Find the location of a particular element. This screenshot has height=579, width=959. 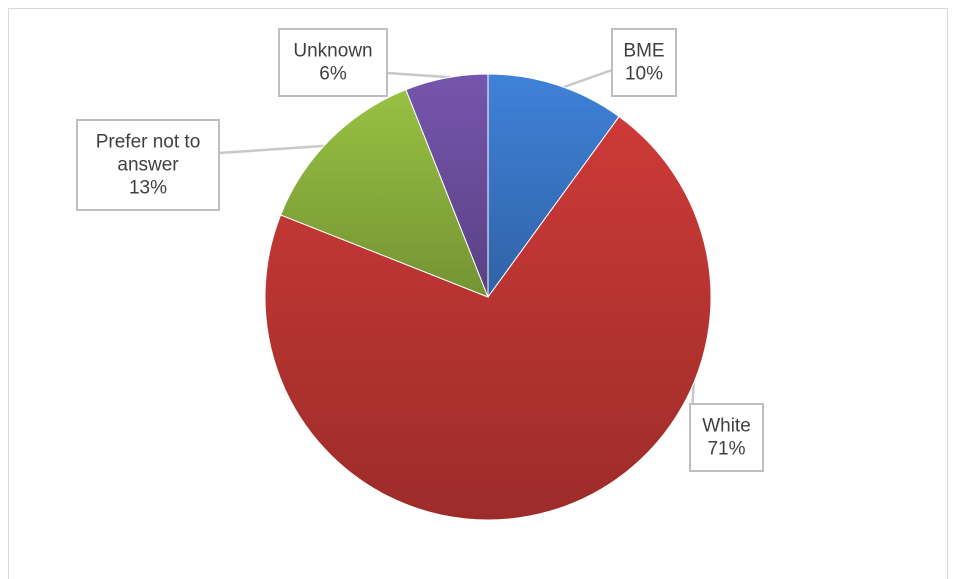

data-label-category: BME is located at coordinates (643, 51).